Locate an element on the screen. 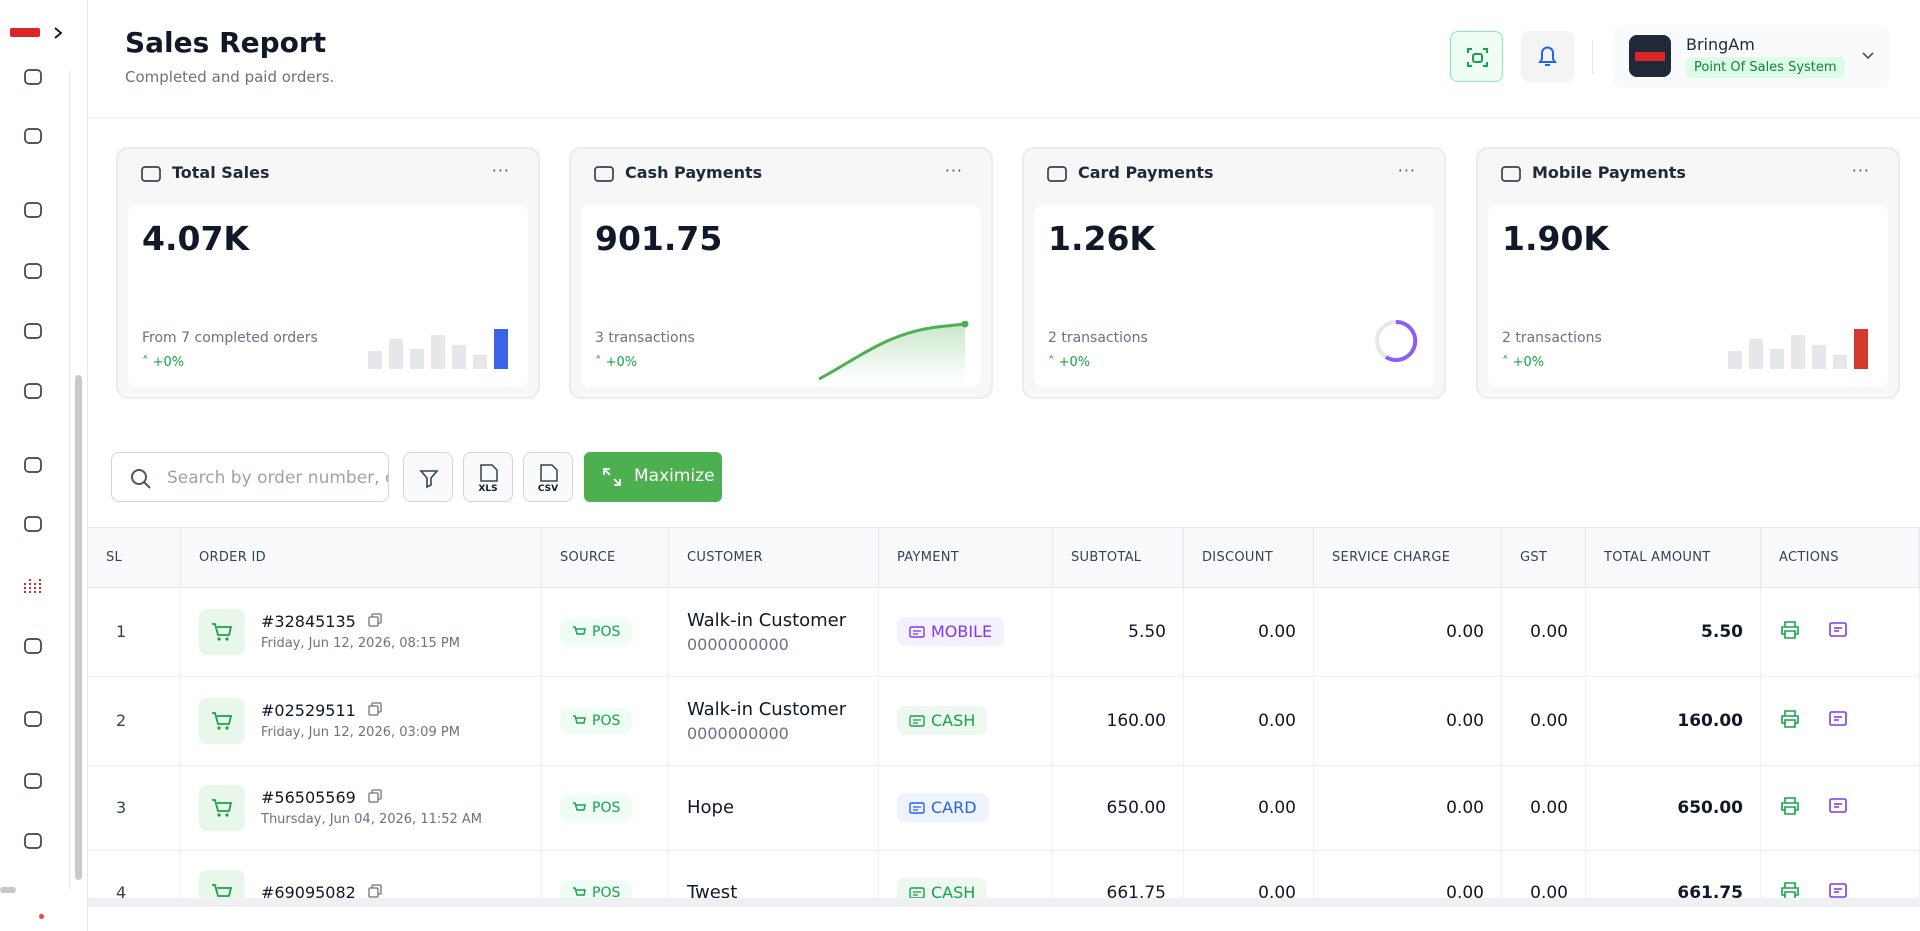 The height and width of the screenshot is (931, 1920). column-header: SUBTOTAL is located at coordinates (1118, 557).